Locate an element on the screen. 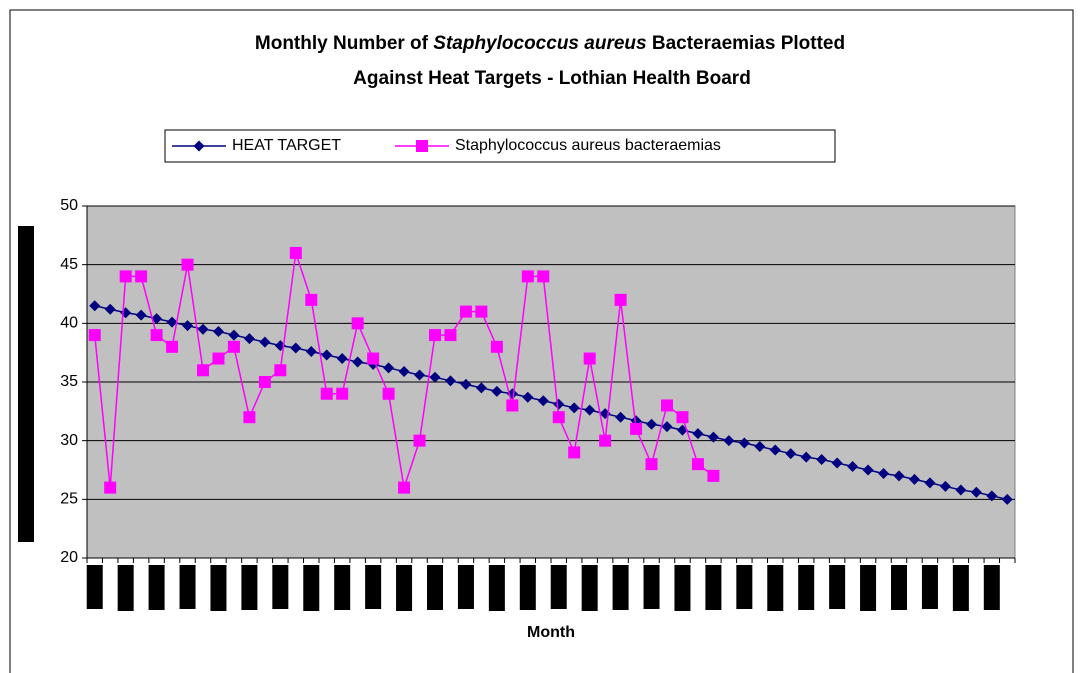 This screenshot has width=1084, height=673. title-part: Monthly Number of is located at coordinates (344, 43).